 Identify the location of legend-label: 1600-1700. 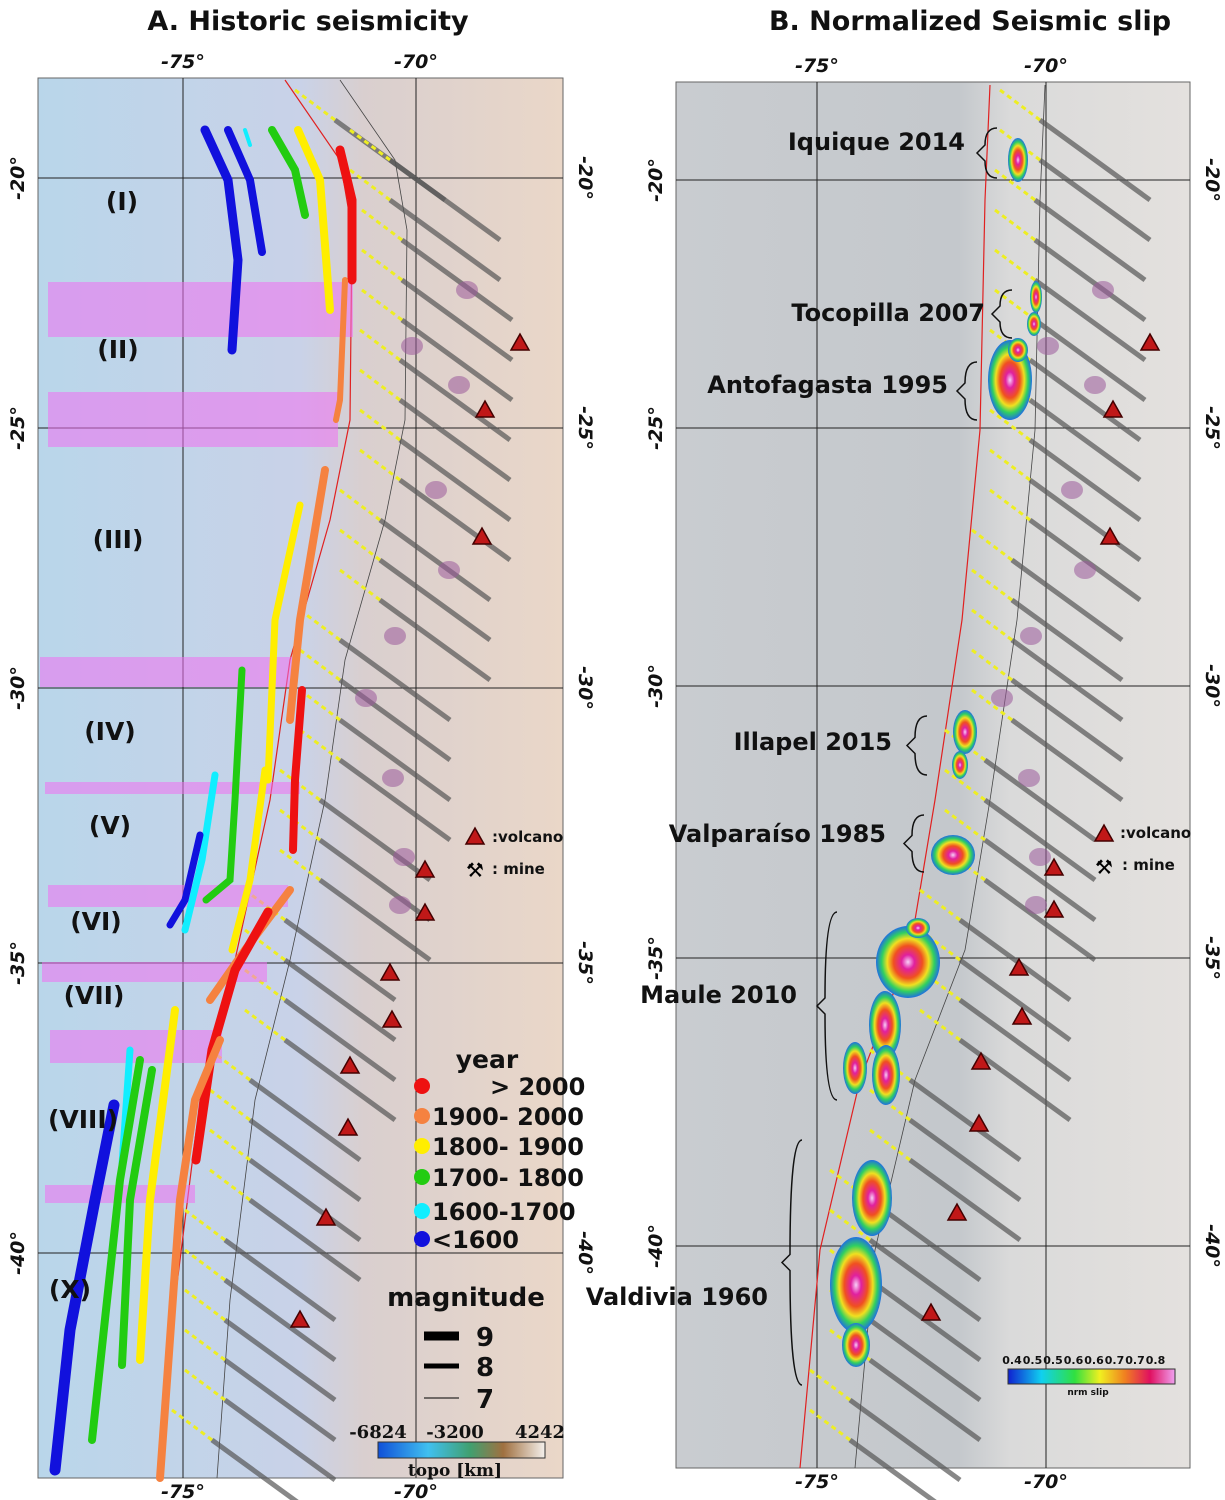
(504, 1212).